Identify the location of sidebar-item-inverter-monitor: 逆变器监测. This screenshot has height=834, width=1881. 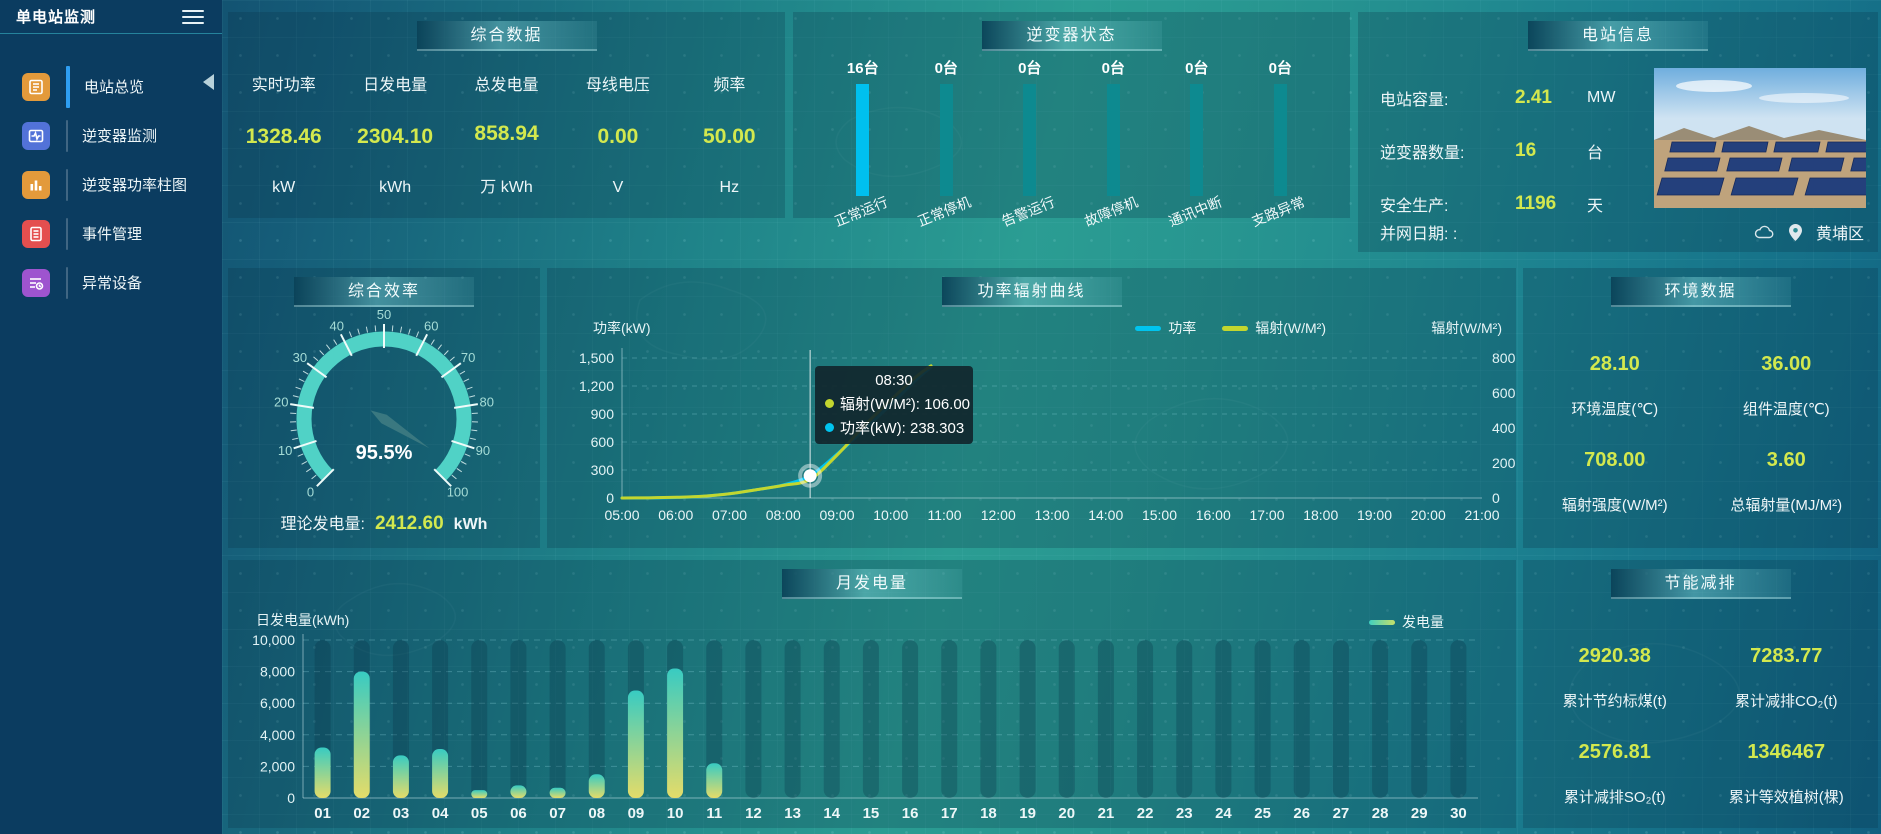
(111, 135).